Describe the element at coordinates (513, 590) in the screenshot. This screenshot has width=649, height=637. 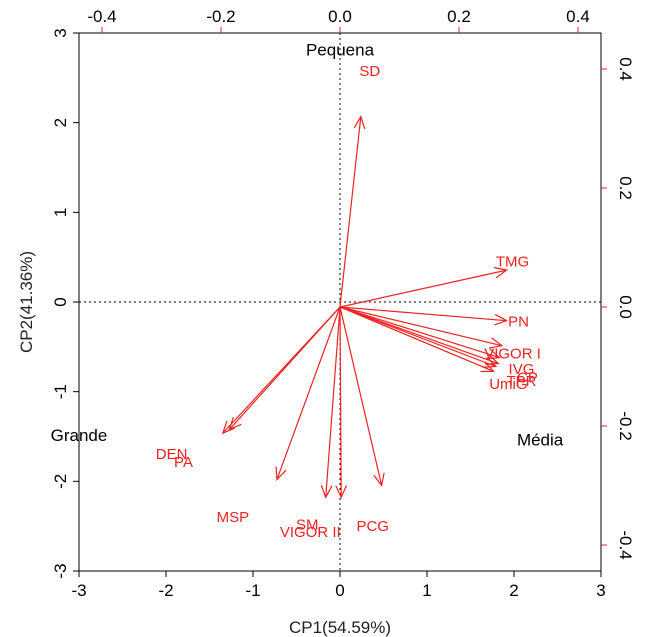
I see `bottom-tick-label: 2` at that location.